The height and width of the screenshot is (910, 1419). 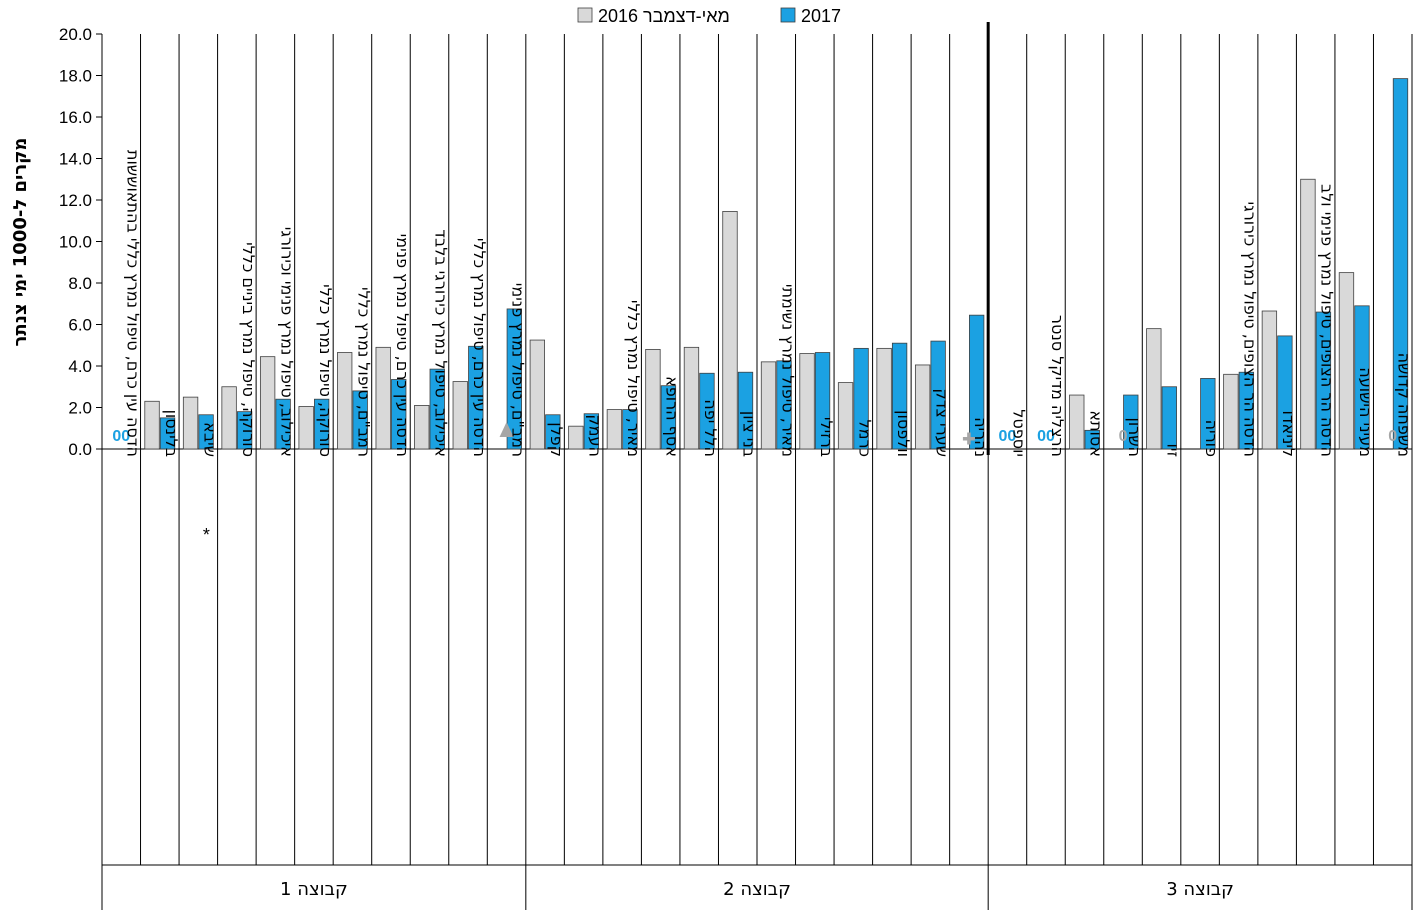 I want to click on legend-label-2016: מאי-דצמבר 2016, so click(x=664, y=16).